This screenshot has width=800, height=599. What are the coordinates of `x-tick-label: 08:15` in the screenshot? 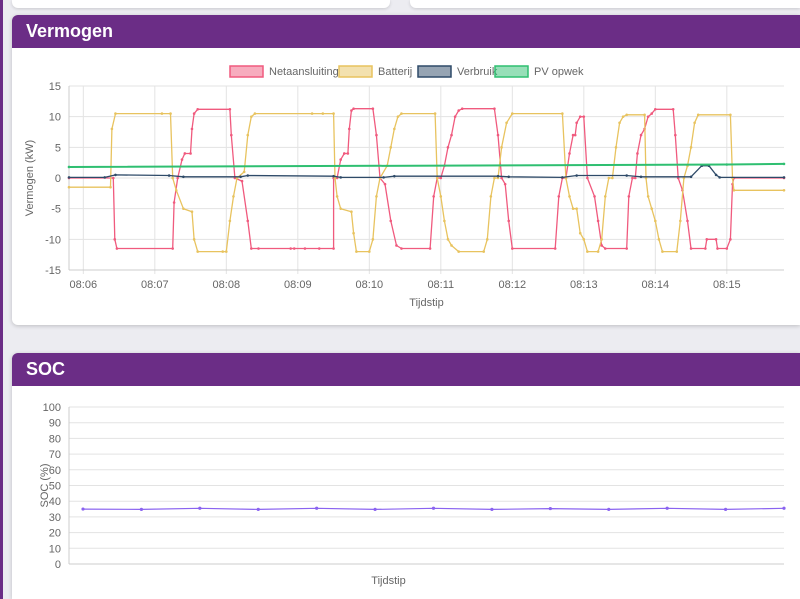 It's located at (727, 285).